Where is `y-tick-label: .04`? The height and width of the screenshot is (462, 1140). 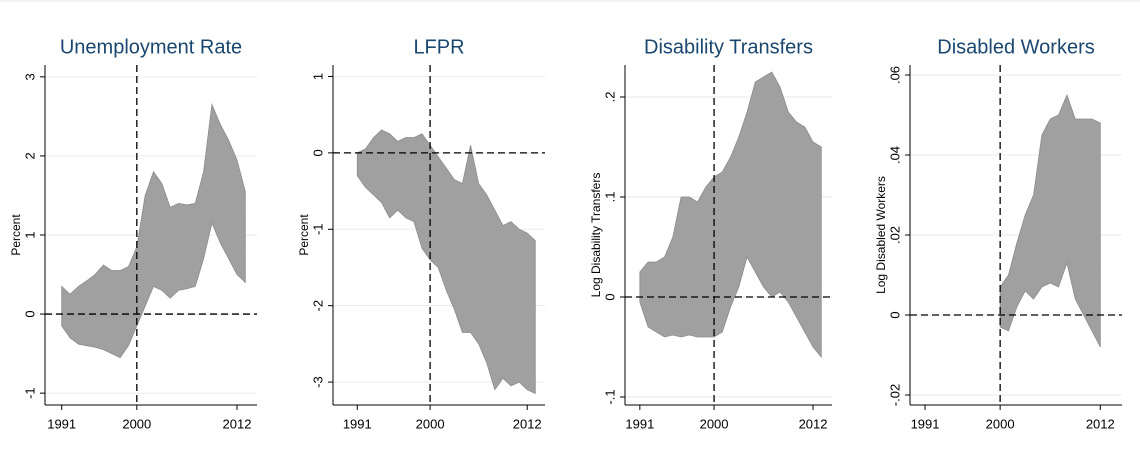
y-tick-label: .04 is located at coordinates (894, 155).